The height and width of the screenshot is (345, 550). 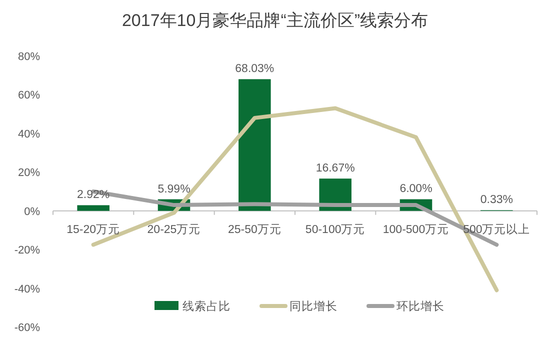 I want to click on legend-label: 同比增长, so click(x=314, y=306).